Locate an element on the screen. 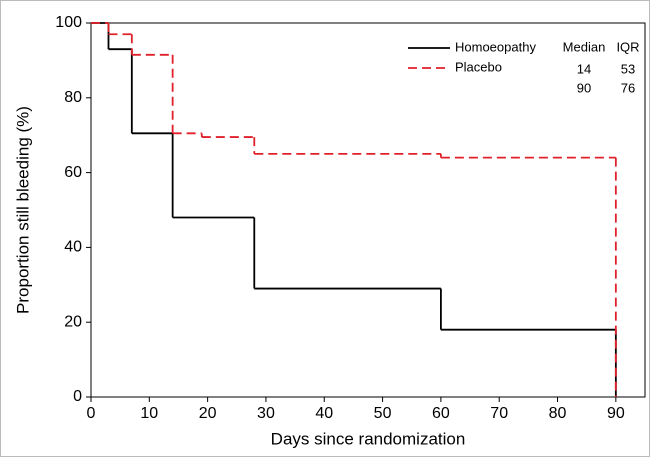 The width and height of the screenshot is (650, 457). x-tick-label: 60 is located at coordinates (441, 413).